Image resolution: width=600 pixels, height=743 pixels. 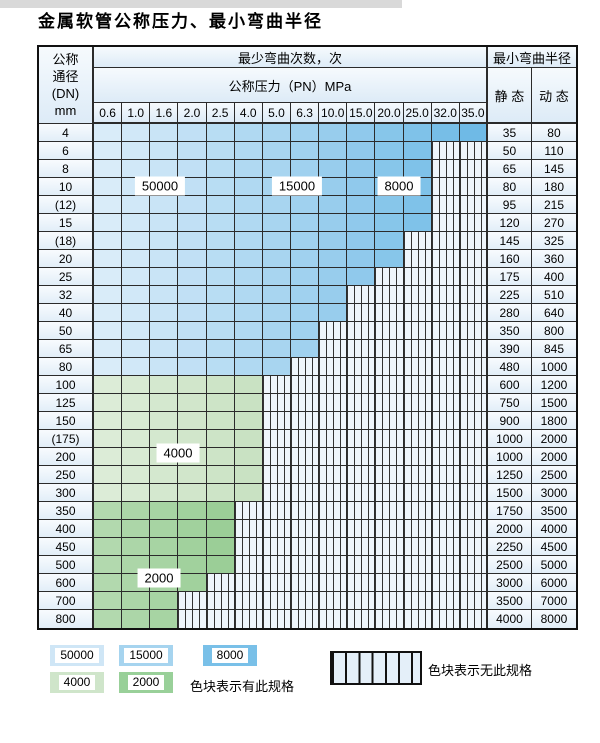 I want to click on dn-cell: 450, so click(x=66, y=547).